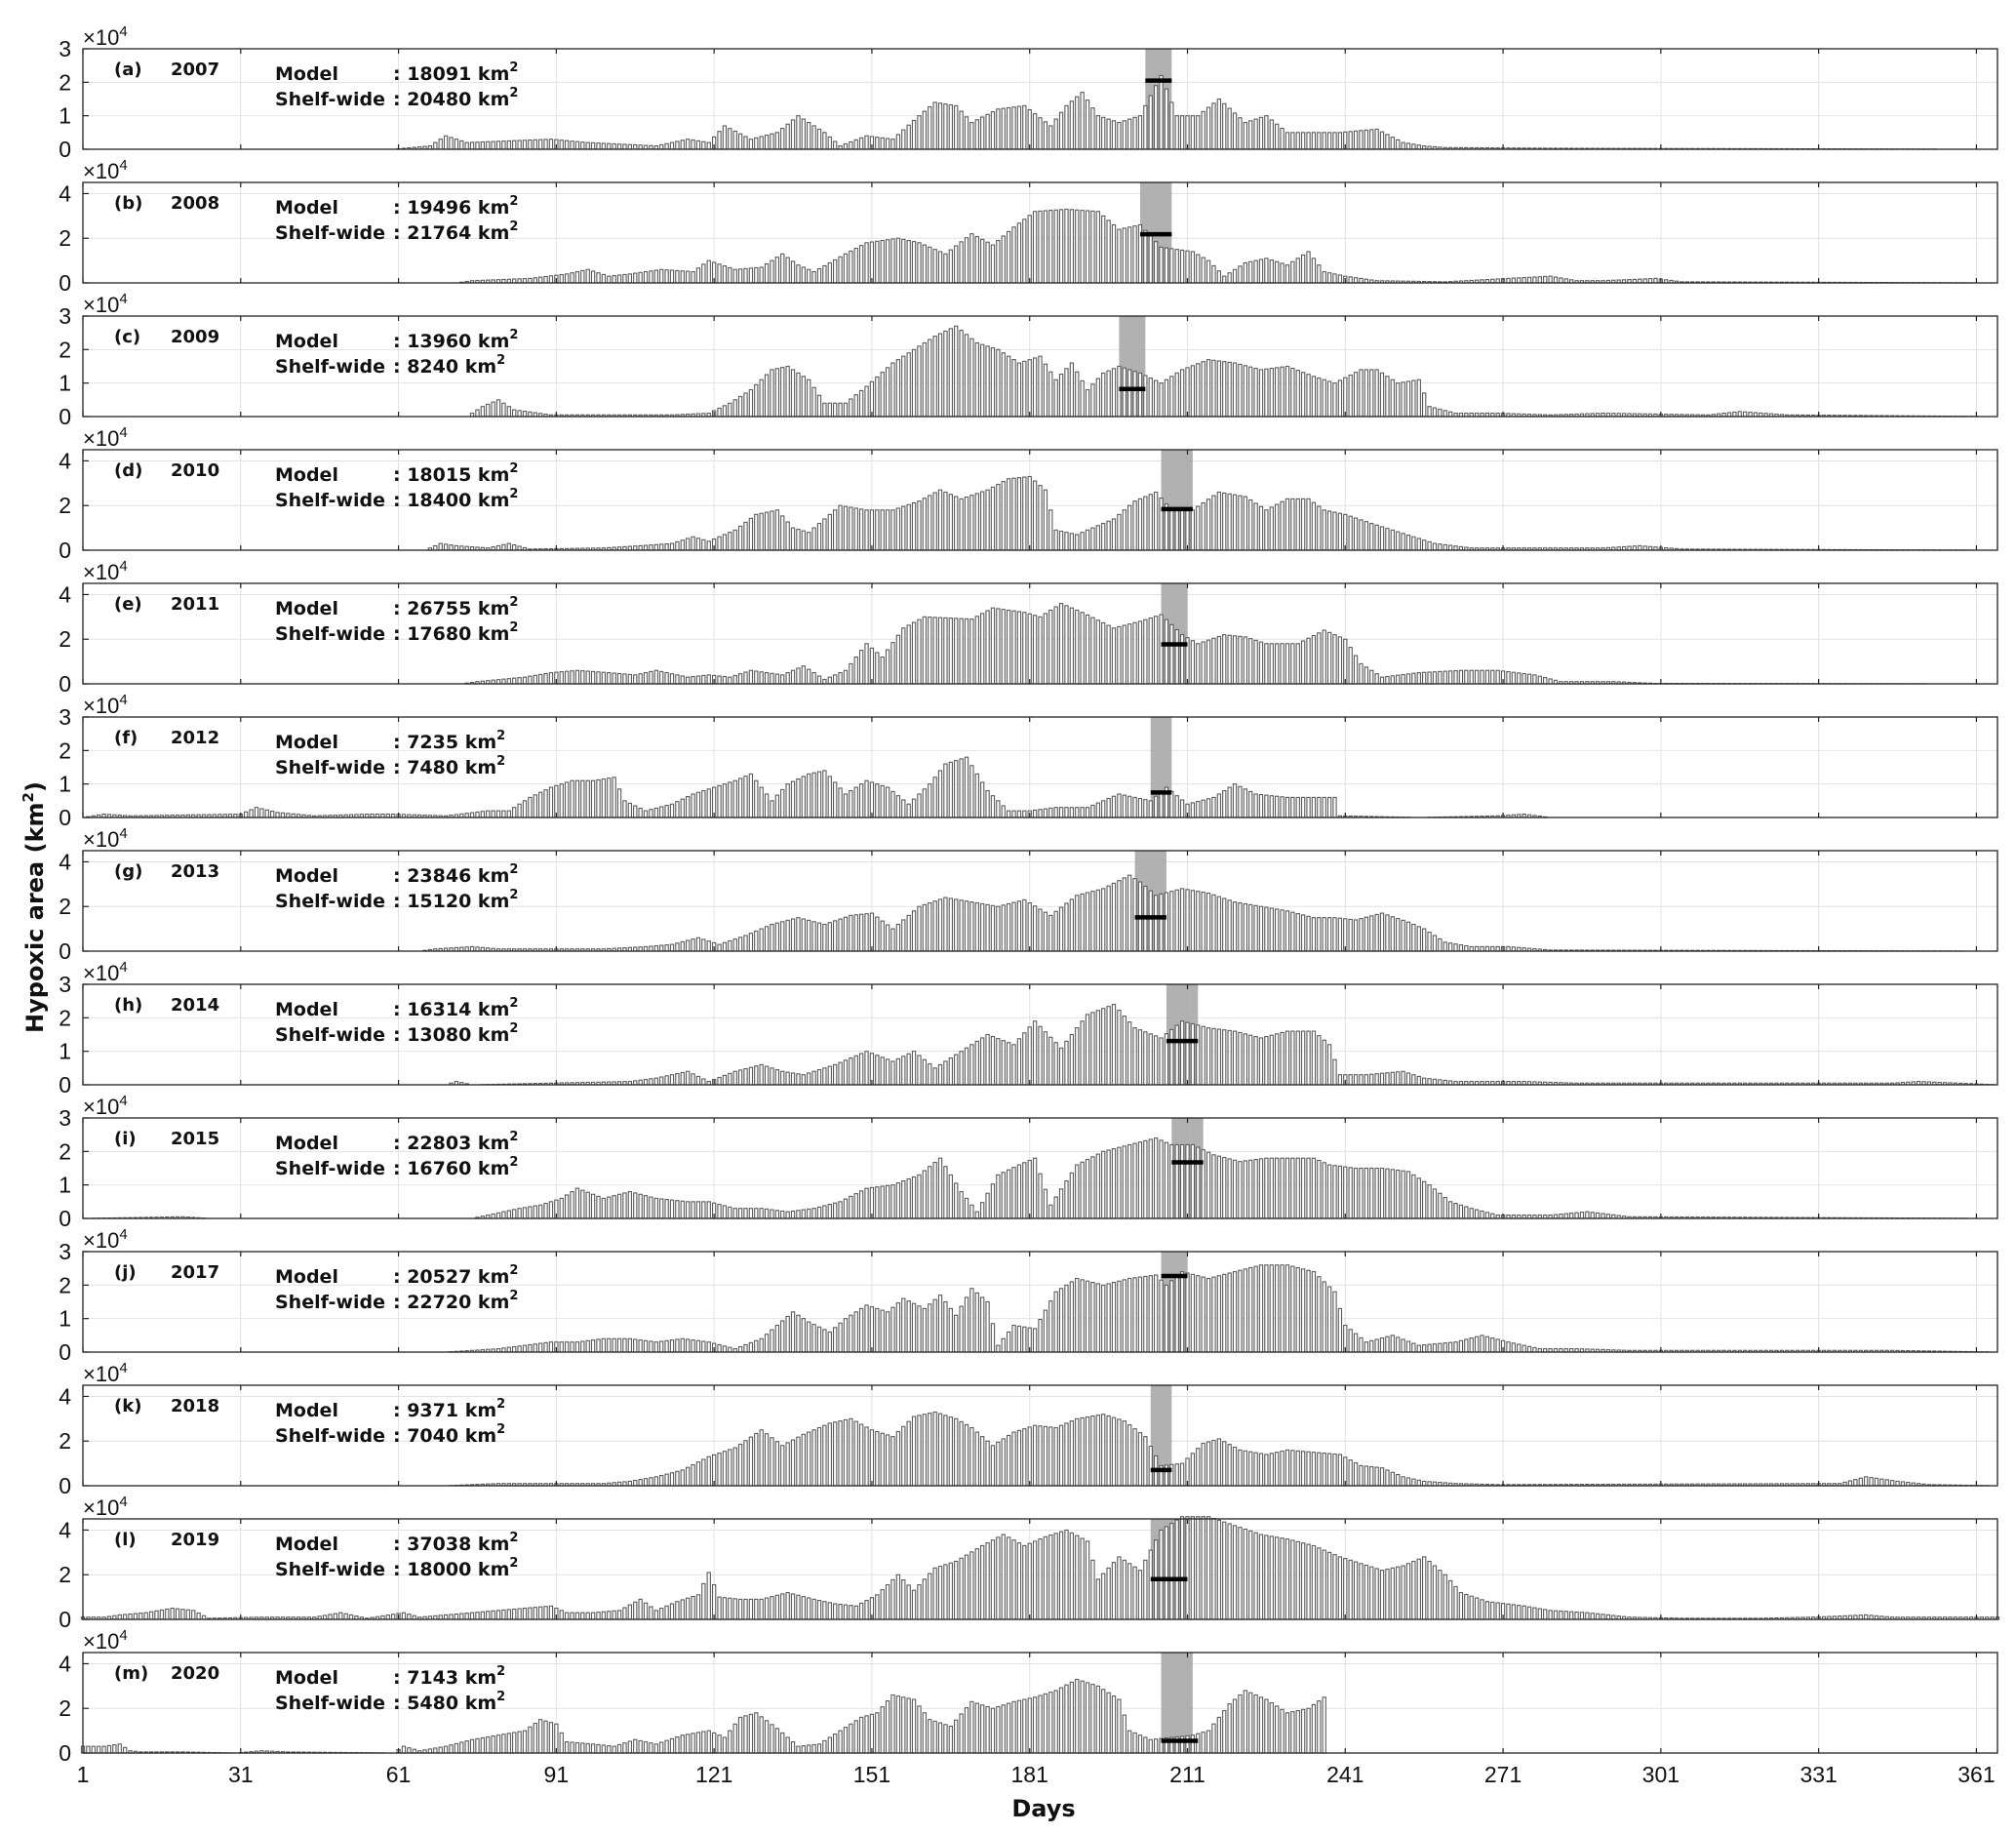  I want to click on y-tick-label: 0, so click(65, 1753).